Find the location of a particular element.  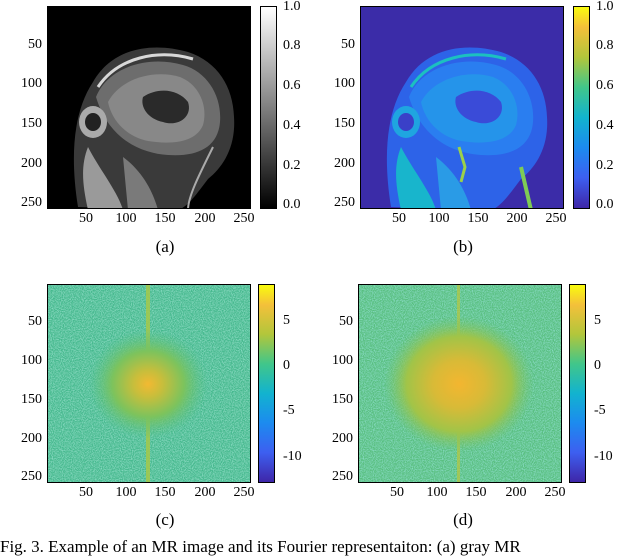

image-axes-d is located at coordinates (460, 383).